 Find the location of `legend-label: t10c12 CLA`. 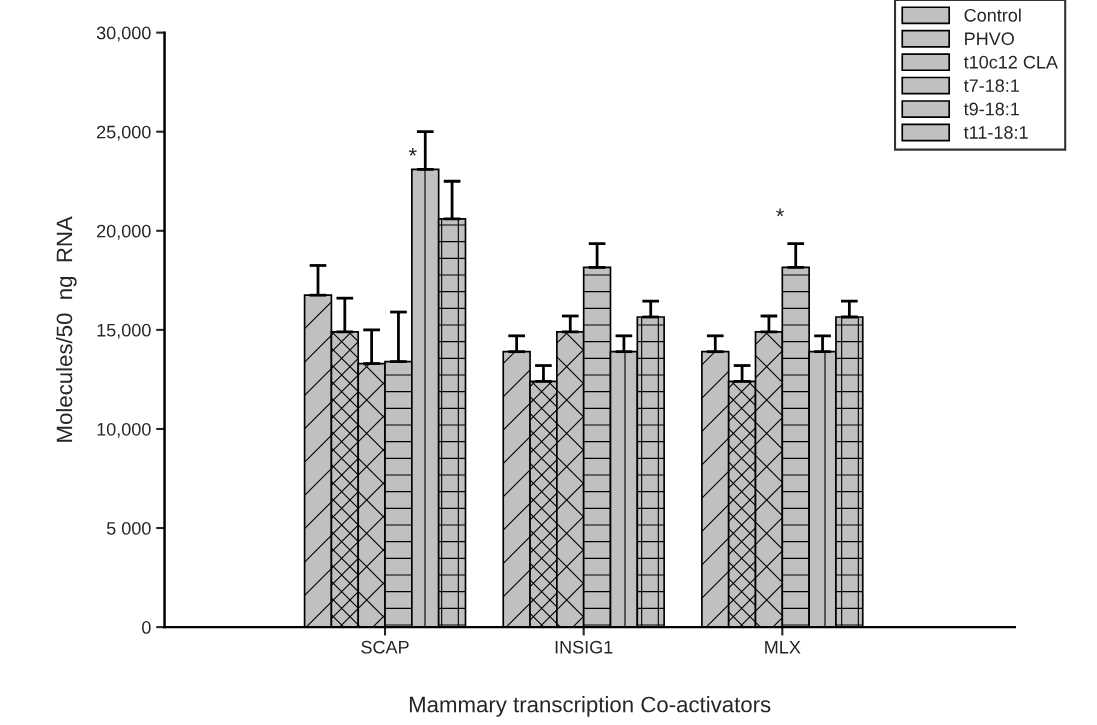

legend-label: t10c12 CLA is located at coordinates (1010, 62).